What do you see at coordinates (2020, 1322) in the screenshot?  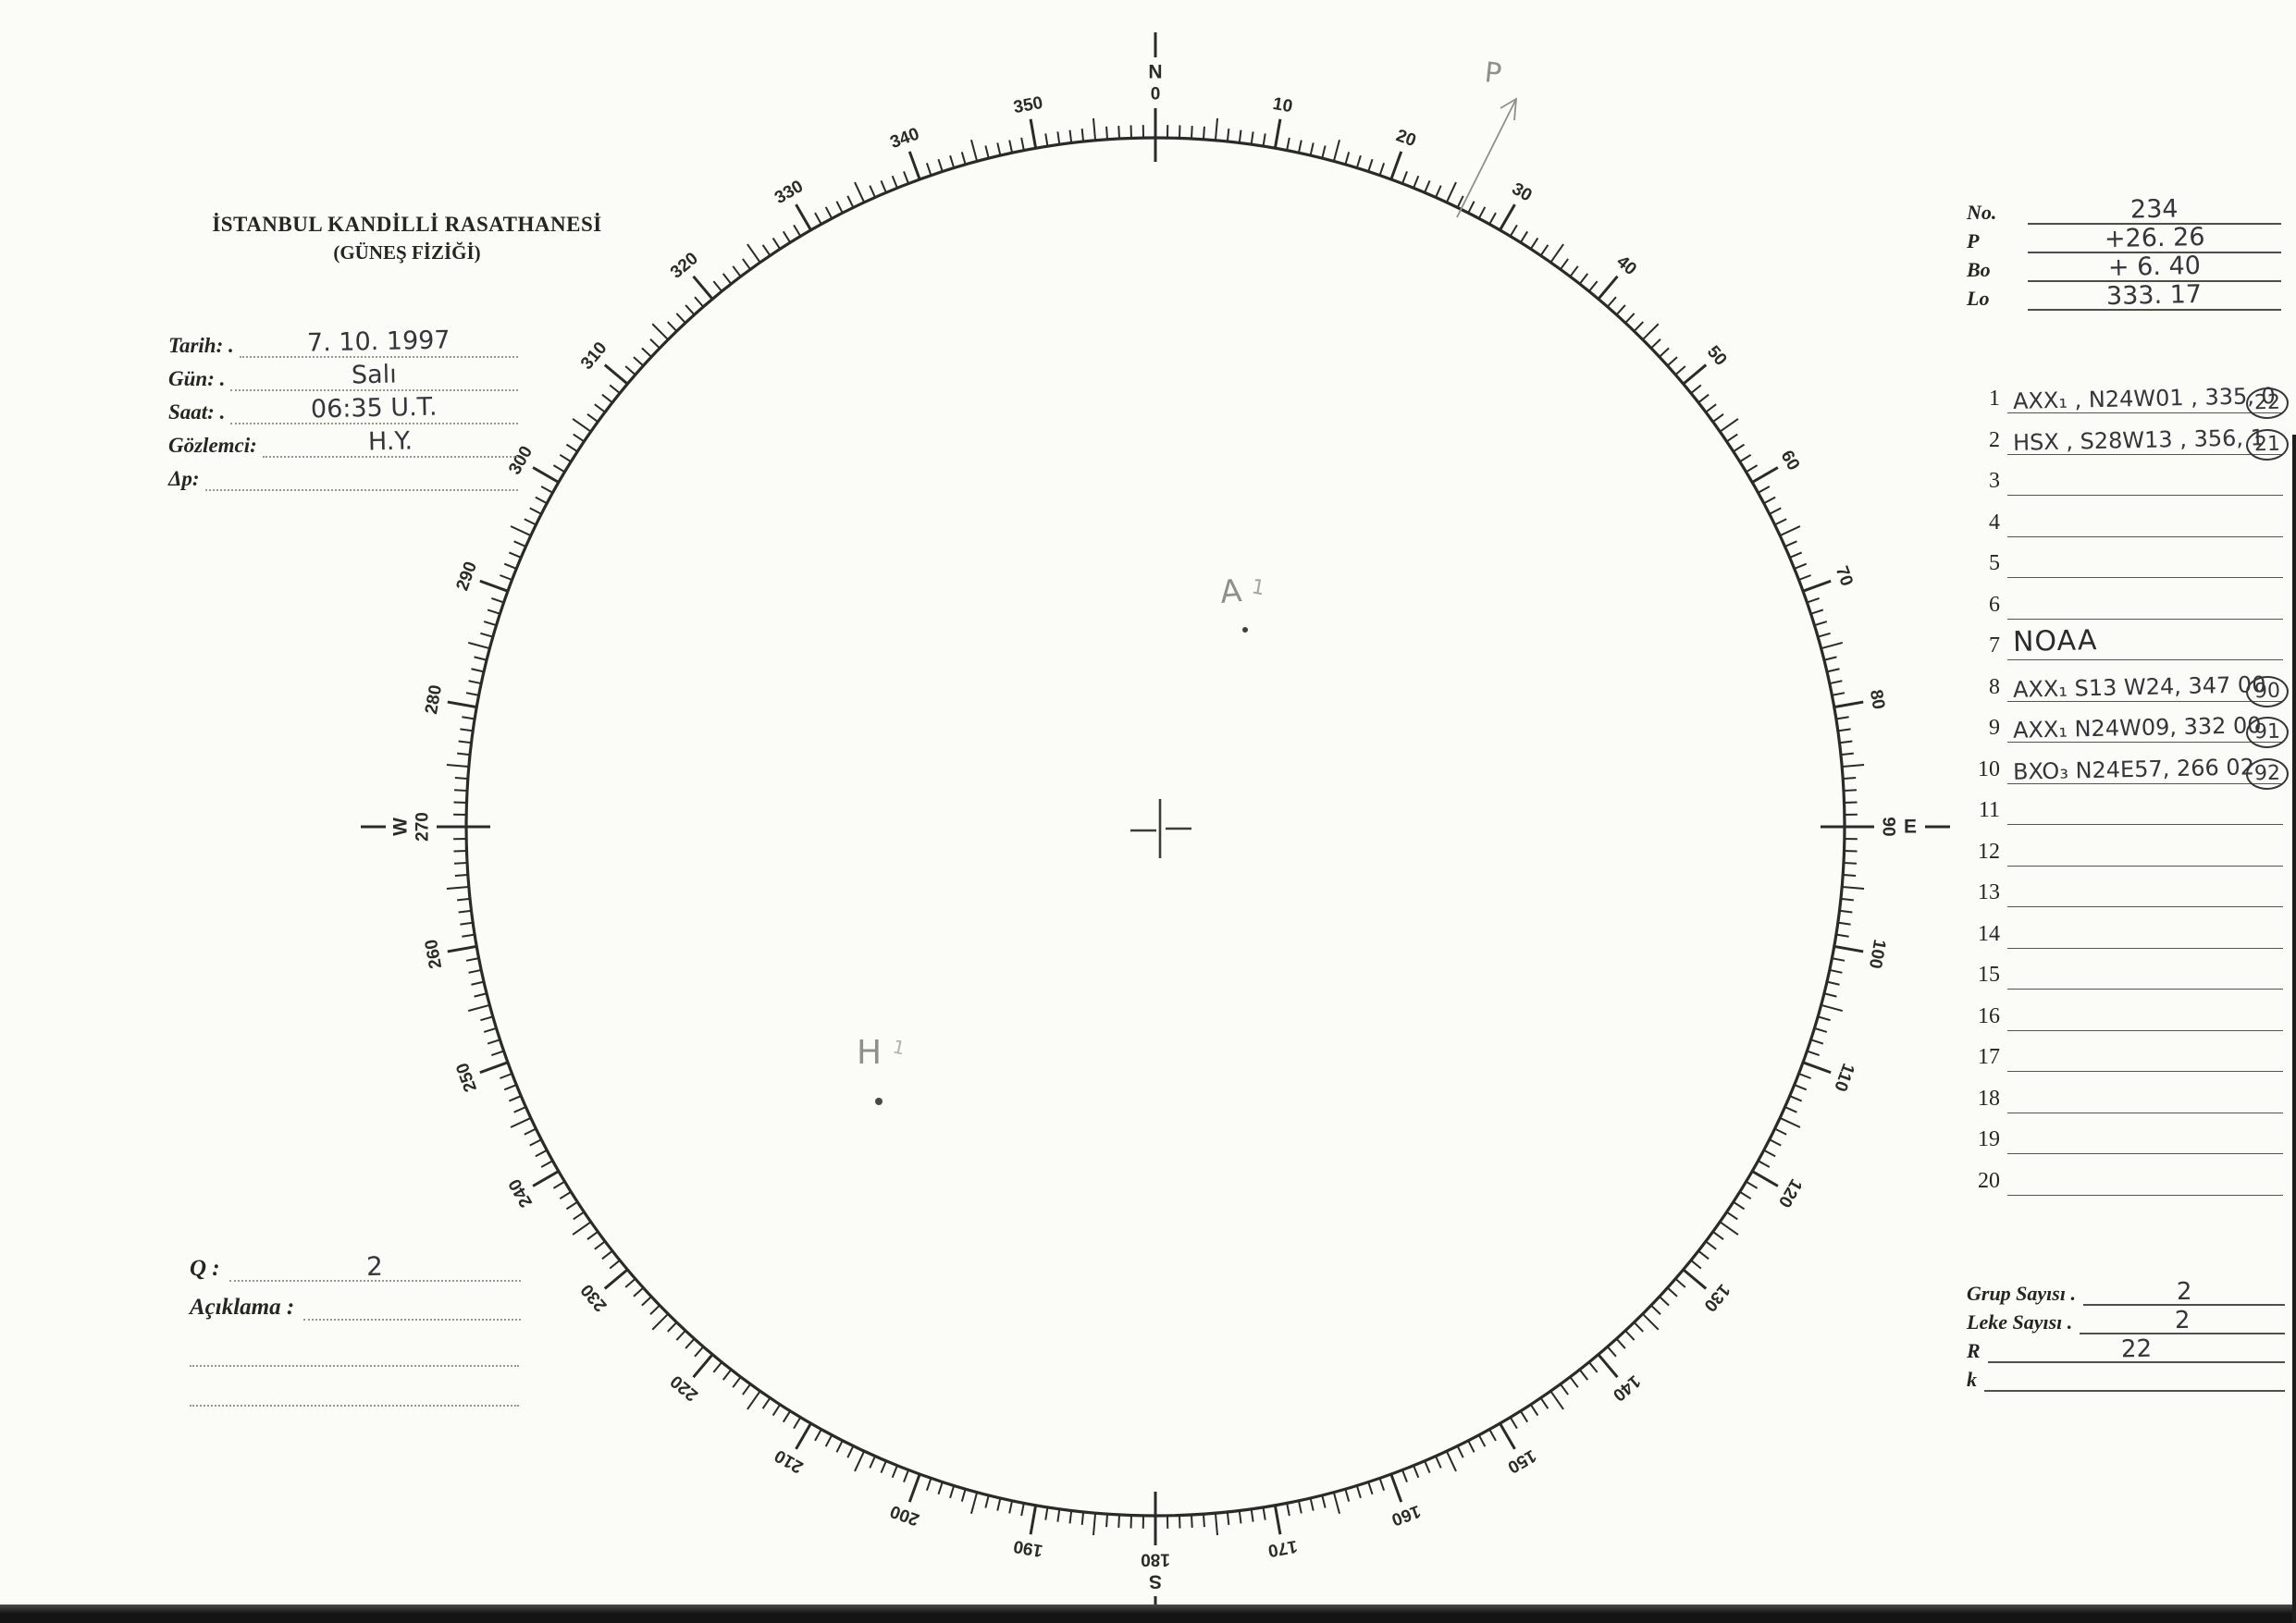 I see `summary-label-spot-count: Leke Sayısı .` at bounding box center [2020, 1322].